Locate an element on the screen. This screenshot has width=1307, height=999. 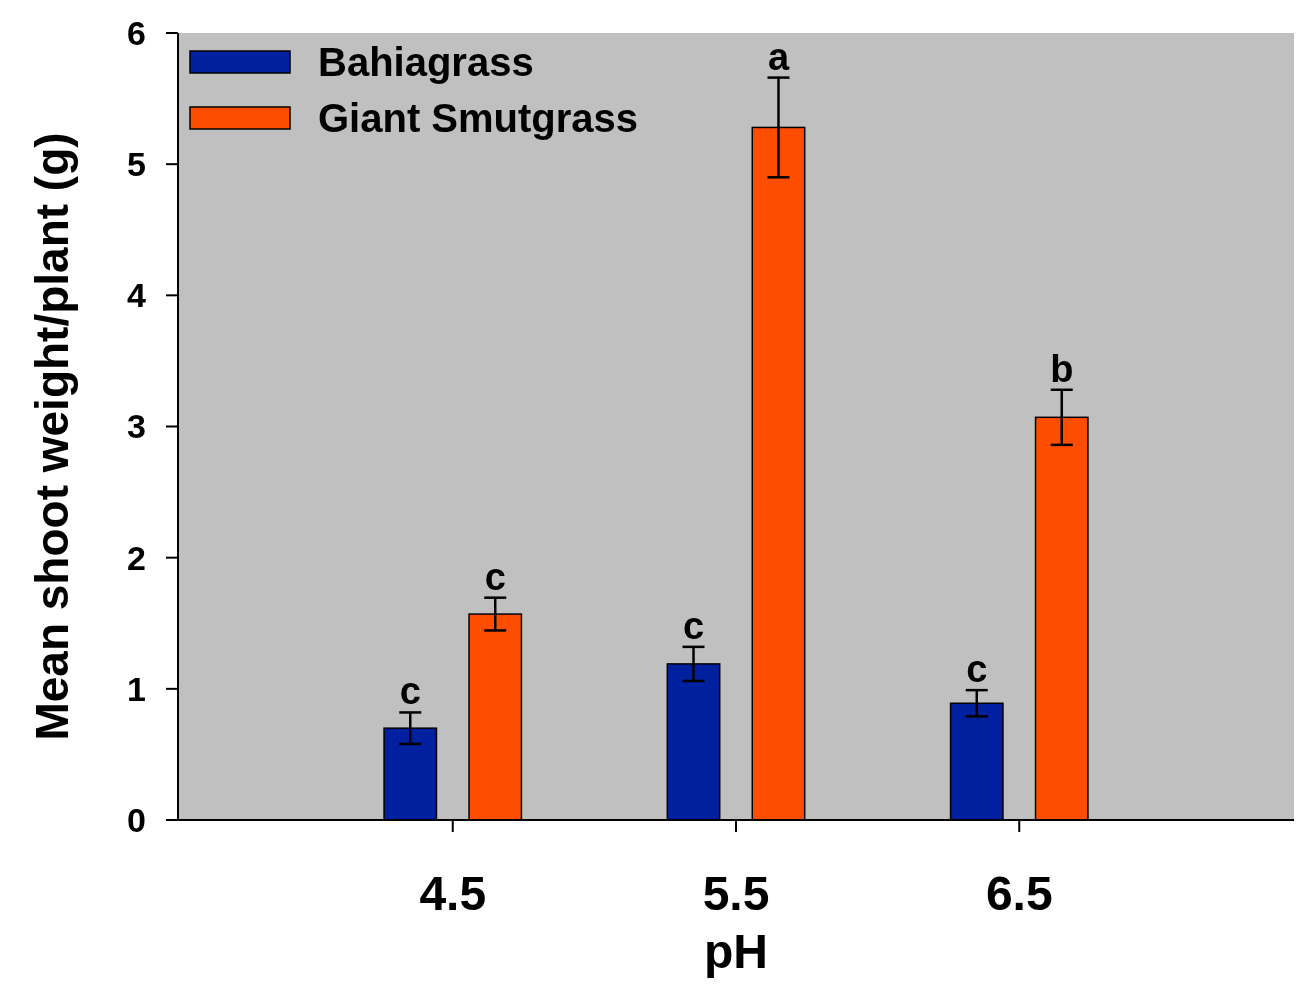
y-tick-label: 4 is located at coordinates (137, 295).